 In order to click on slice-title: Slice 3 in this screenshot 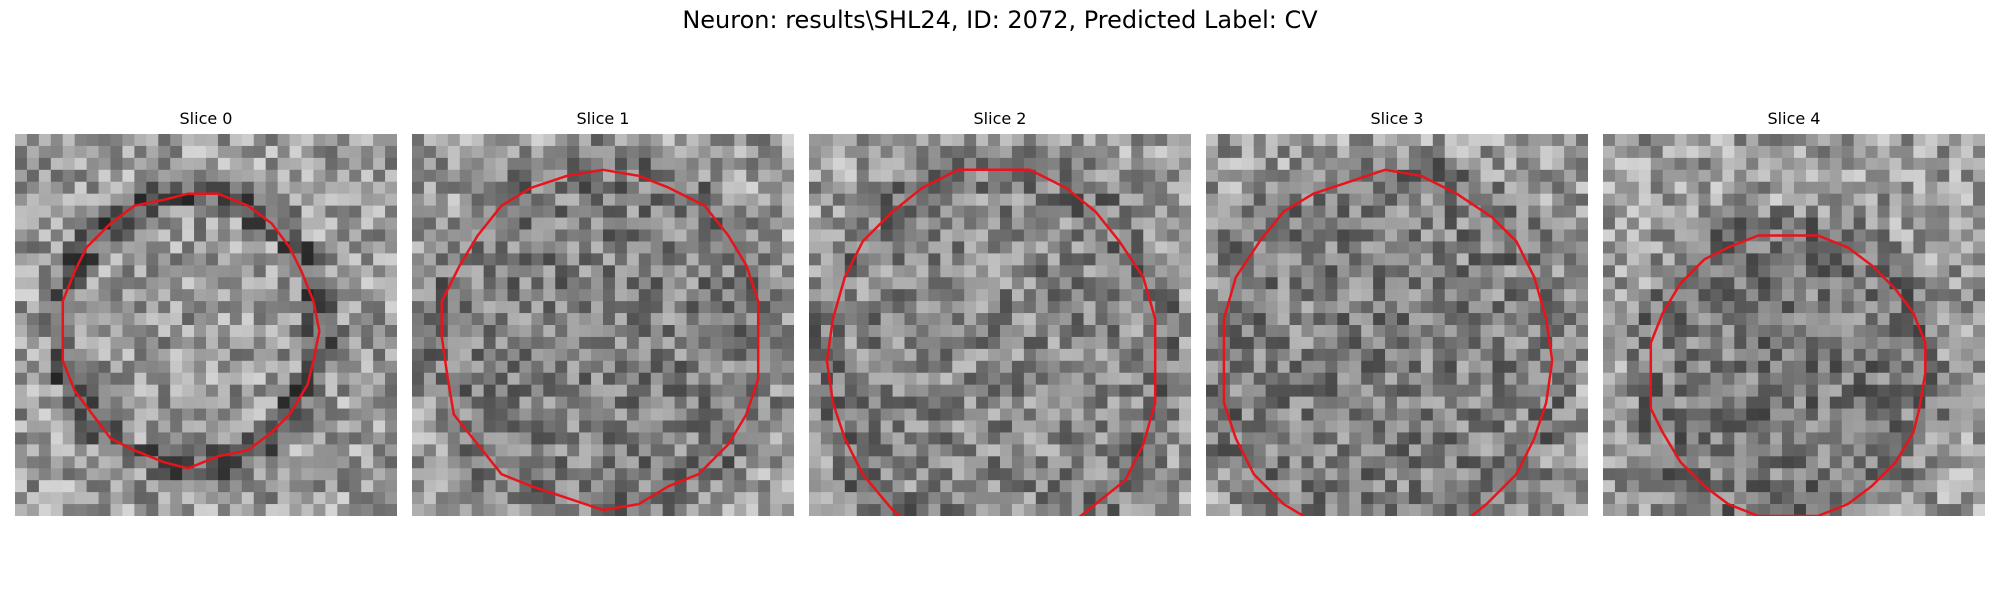, I will do `click(1397, 118)`.